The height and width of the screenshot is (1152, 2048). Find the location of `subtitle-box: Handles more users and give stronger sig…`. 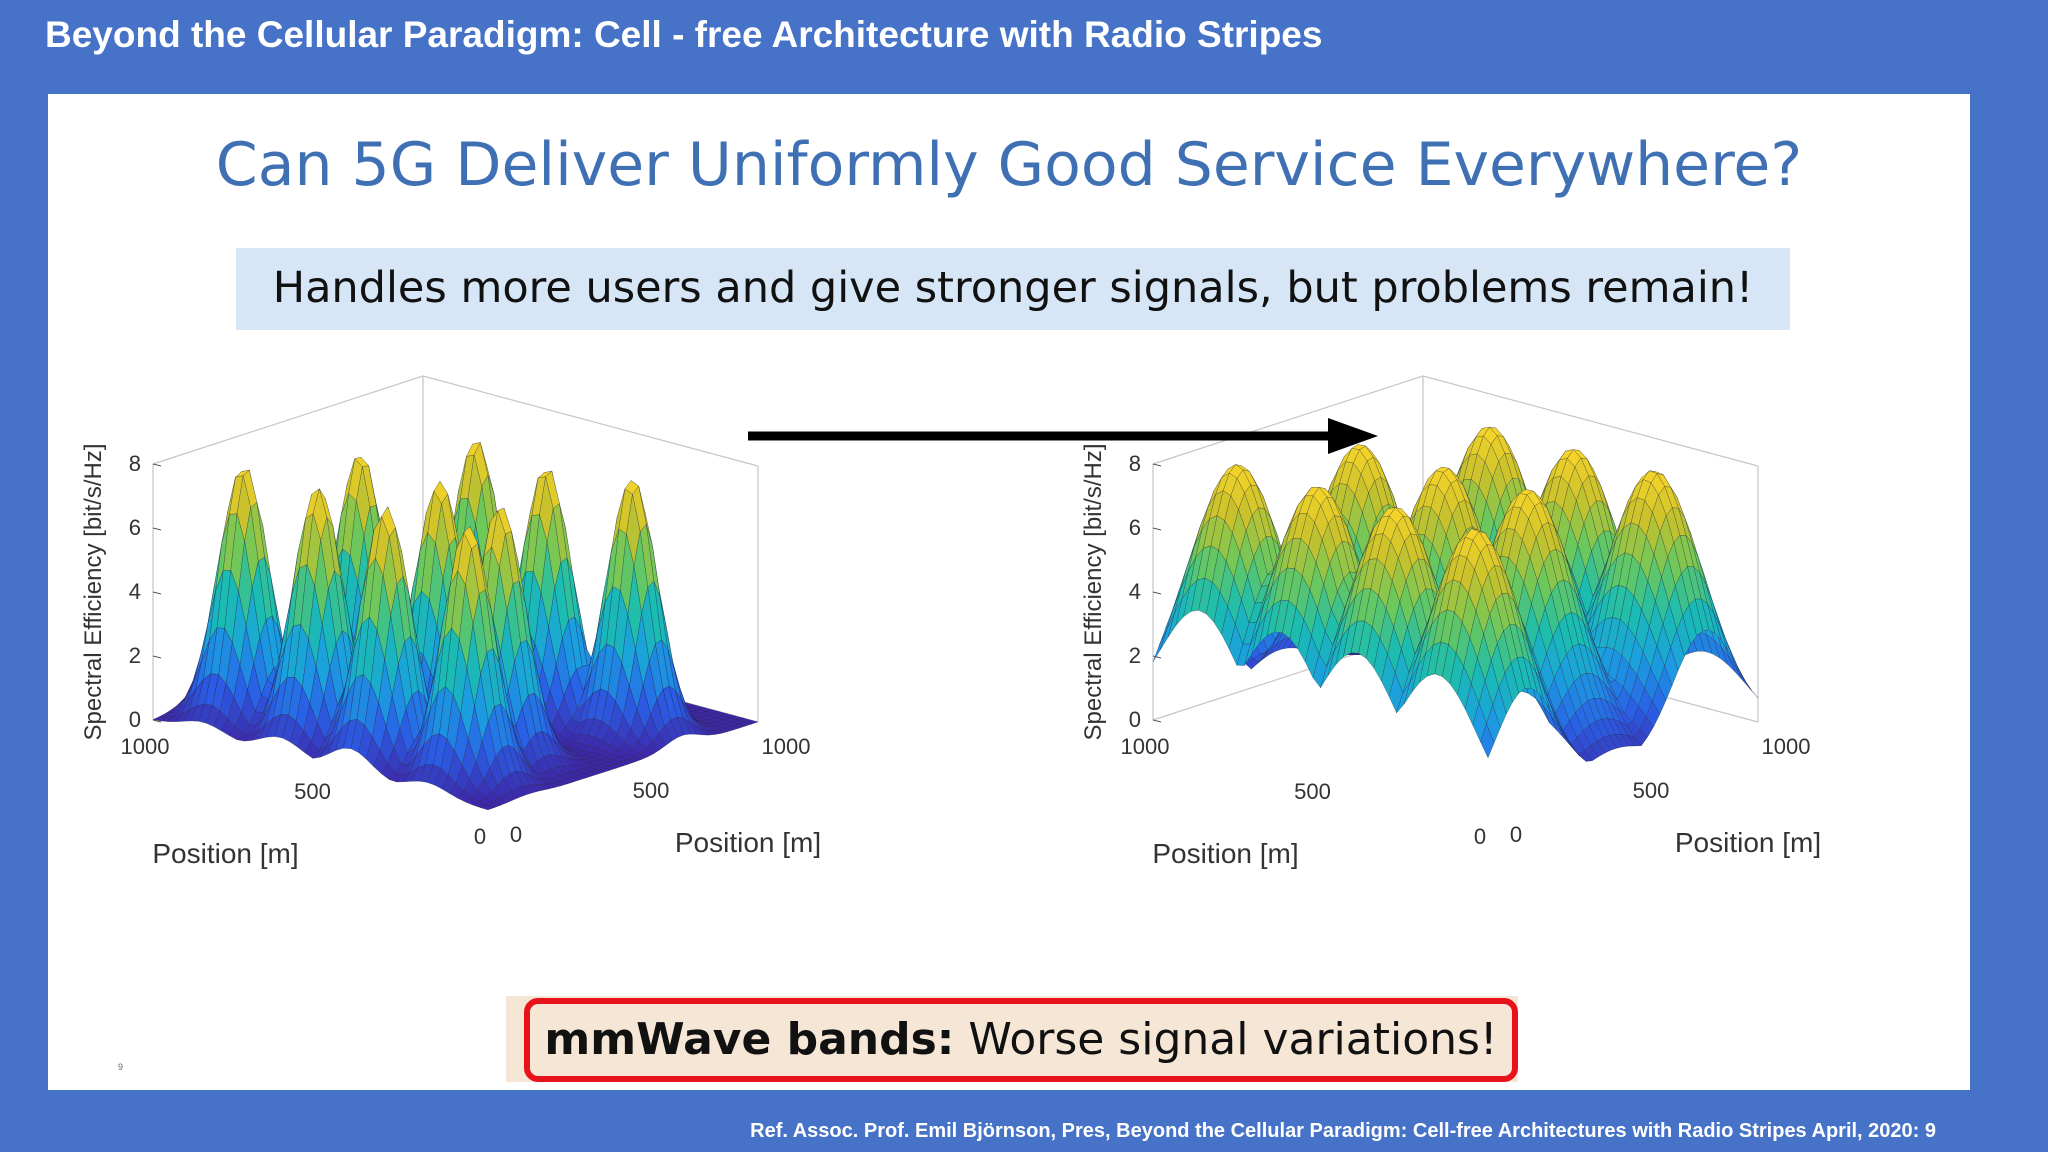

subtitle-box: Handles more users and give stronger sig… is located at coordinates (1013, 289).